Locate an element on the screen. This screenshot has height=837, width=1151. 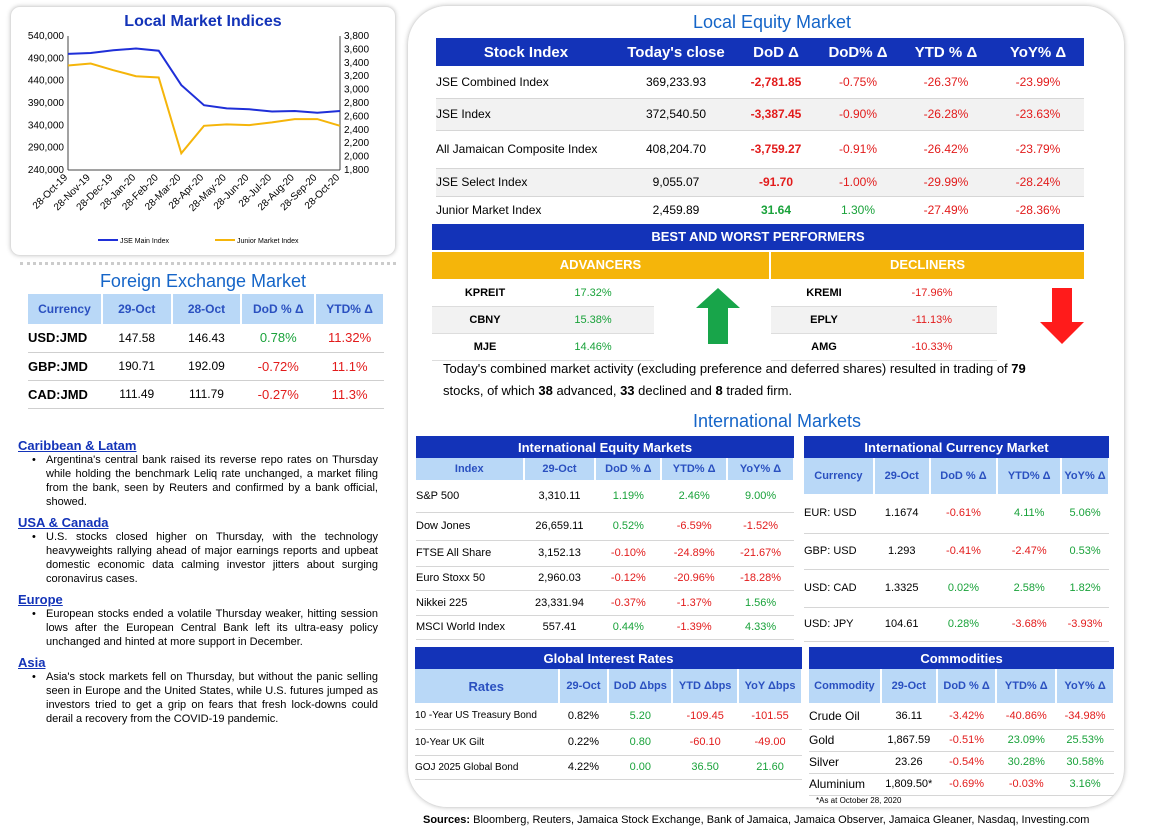
intl-currency-cell: 1.1674 is located at coordinates (901, 514).